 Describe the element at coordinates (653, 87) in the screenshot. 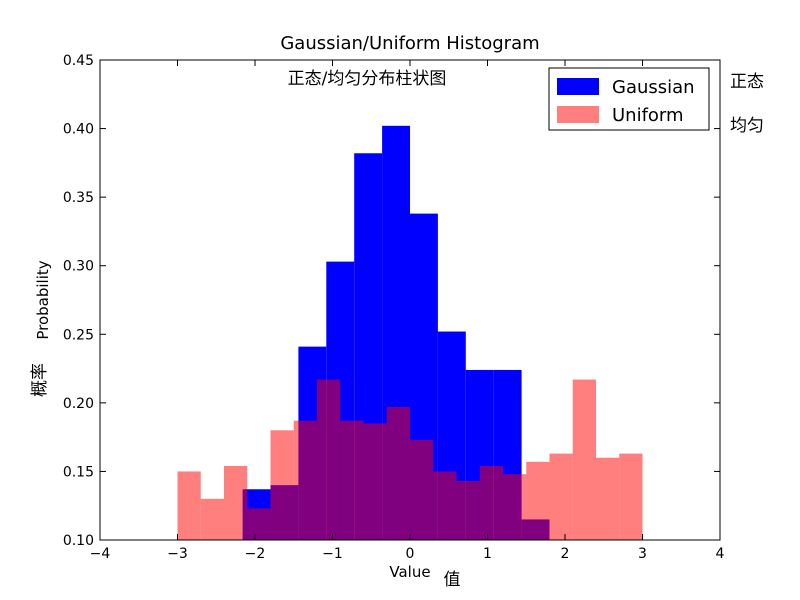

I see `legend-label-gaussian: Gaussian` at that location.